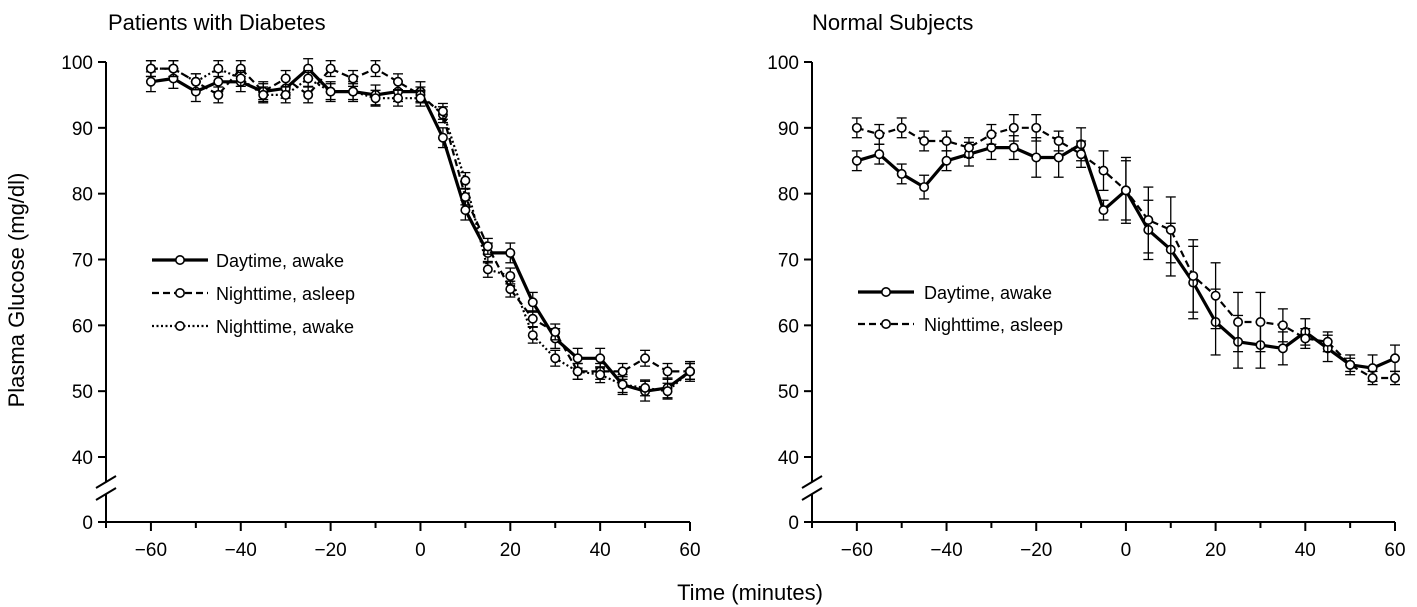  What do you see at coordinates (285, 327) in the screenshot?
I see `legend-label: Nighttime, awake` at bounding box center [285, 327].